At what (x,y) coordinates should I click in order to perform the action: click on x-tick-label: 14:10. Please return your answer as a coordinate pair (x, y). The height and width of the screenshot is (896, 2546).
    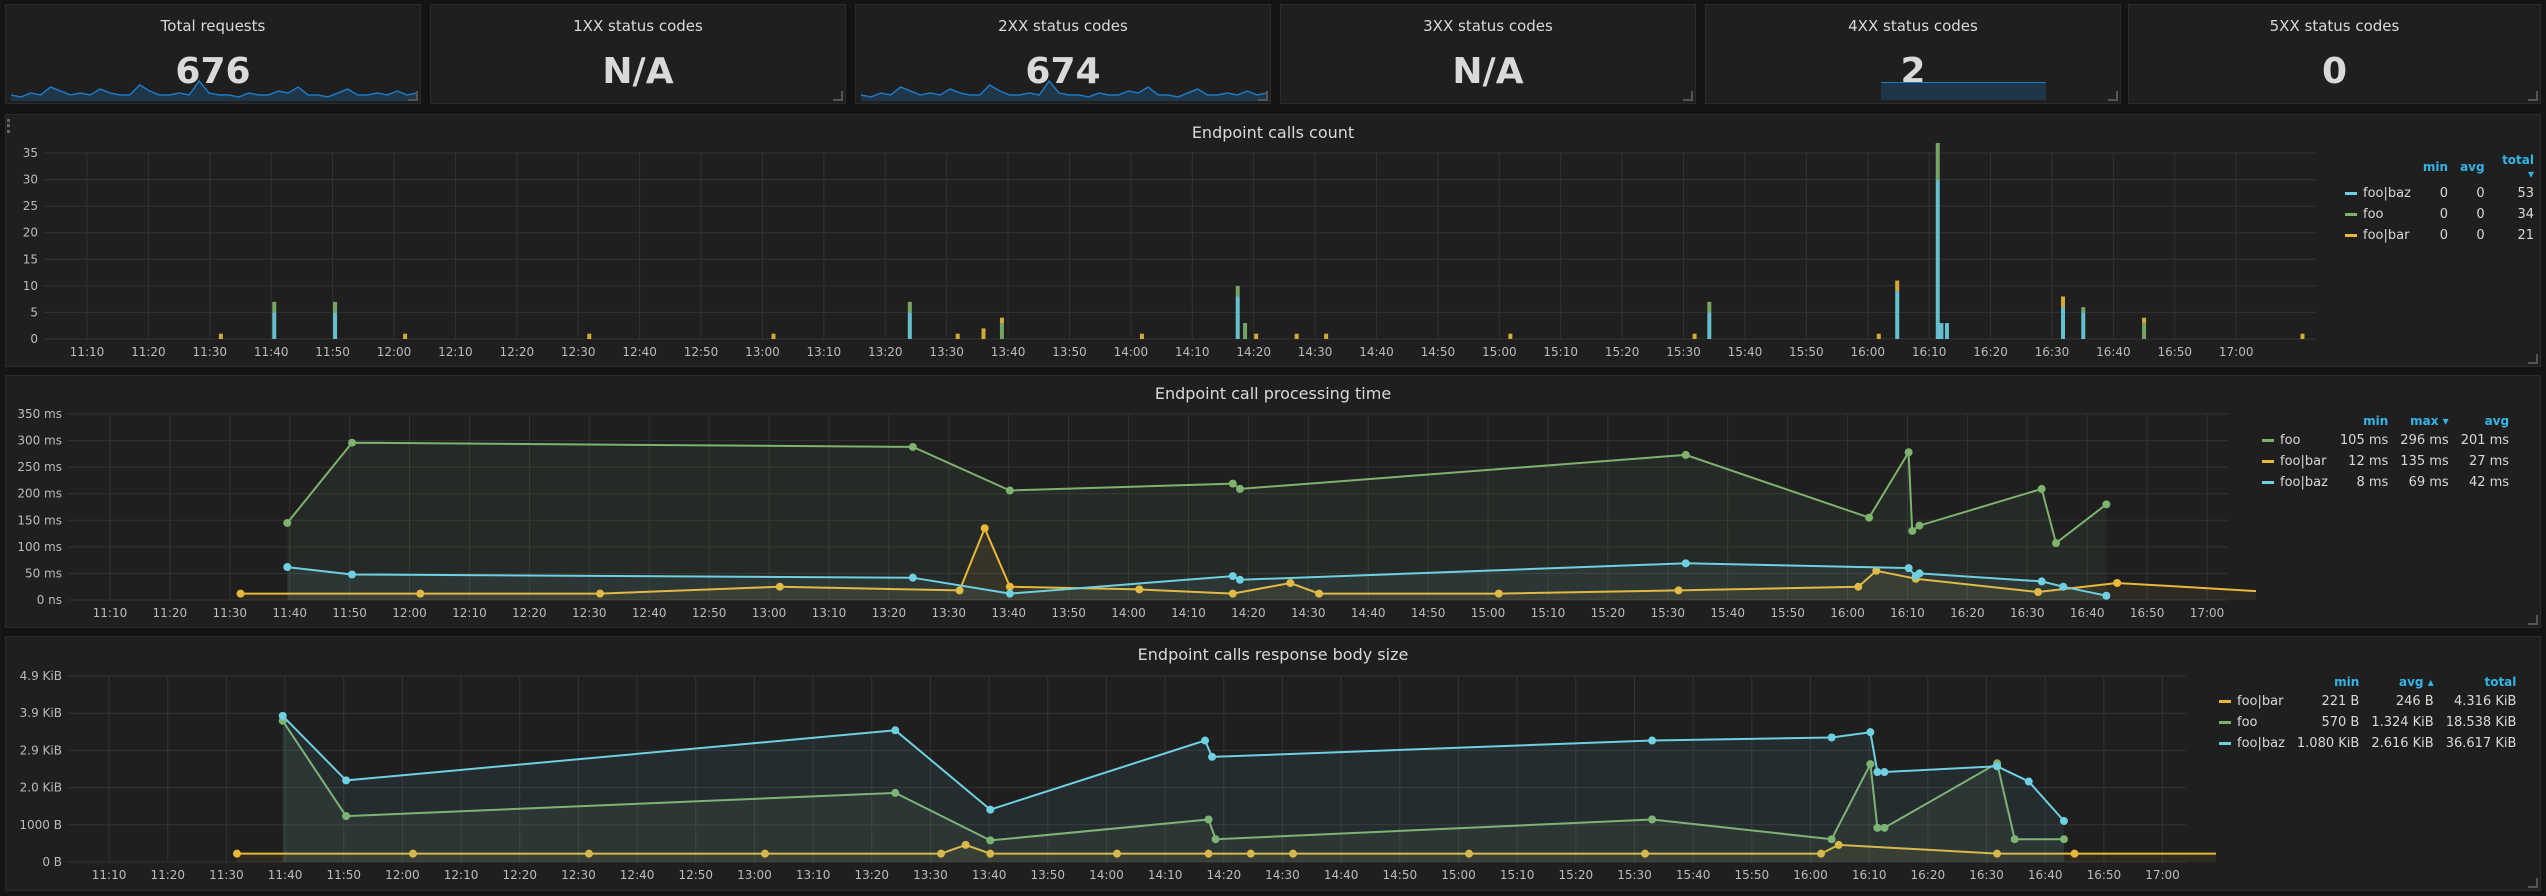
    Looking at the image, I should click on (1188, 613).